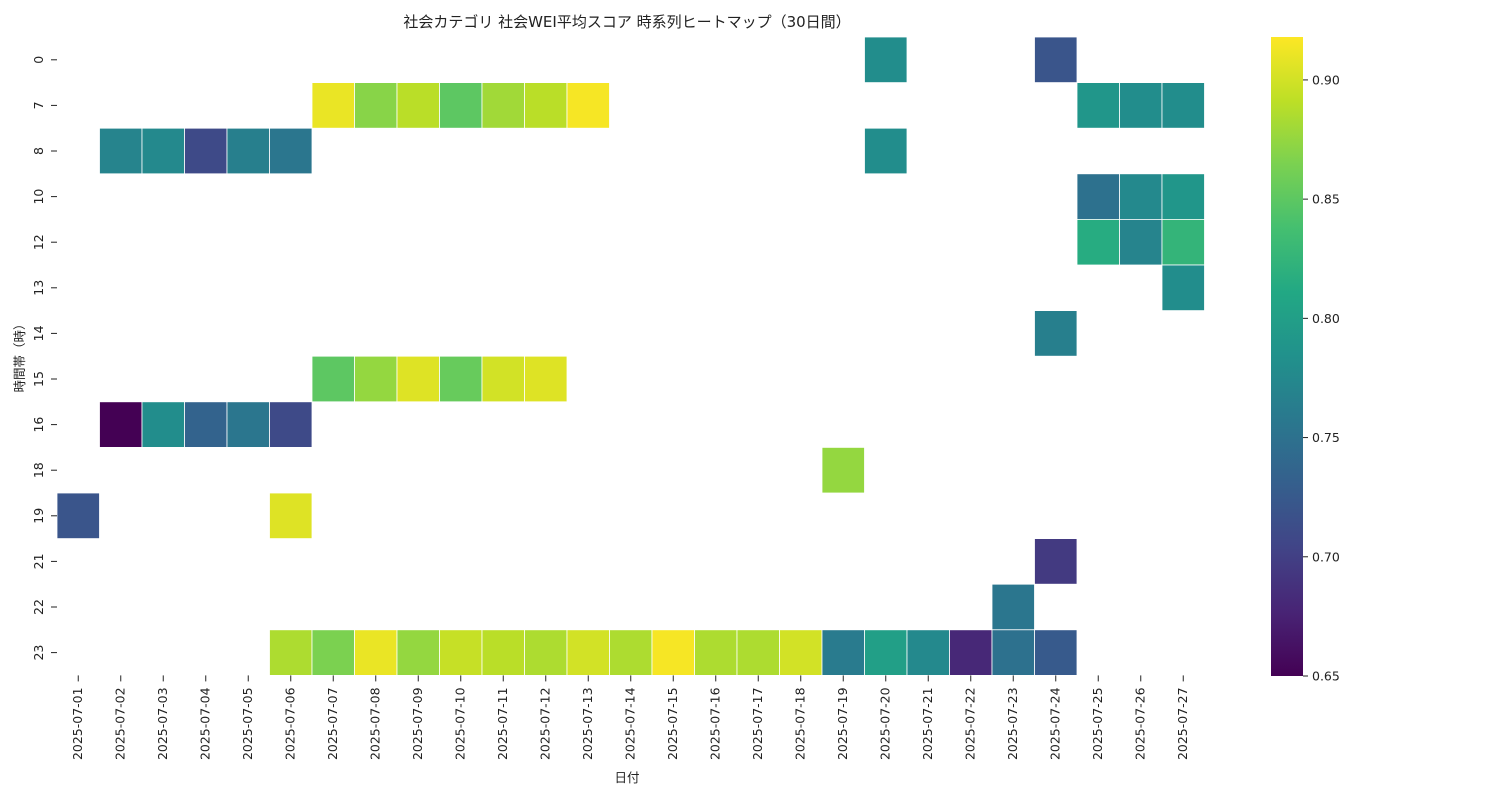 The image size is (1500, 804). What do you see at coordinates (1055, 723) in the screenshot?
I see `x-tick-label: 2025-07-24` at bounding box center [1055, 723].